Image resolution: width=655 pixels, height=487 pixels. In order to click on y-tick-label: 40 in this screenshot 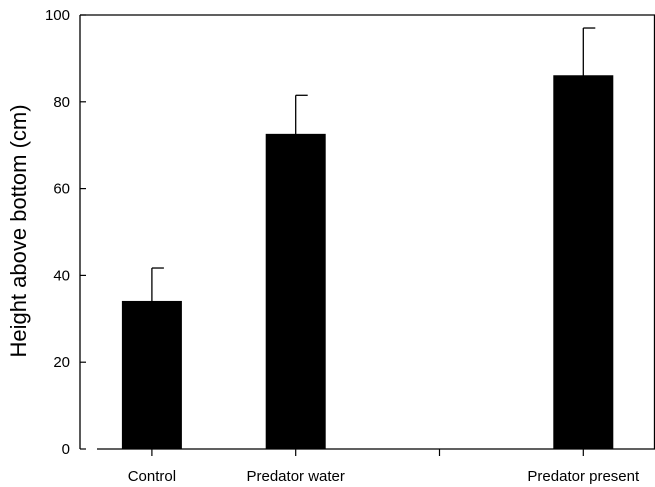, I will do `click(61, 275)`.